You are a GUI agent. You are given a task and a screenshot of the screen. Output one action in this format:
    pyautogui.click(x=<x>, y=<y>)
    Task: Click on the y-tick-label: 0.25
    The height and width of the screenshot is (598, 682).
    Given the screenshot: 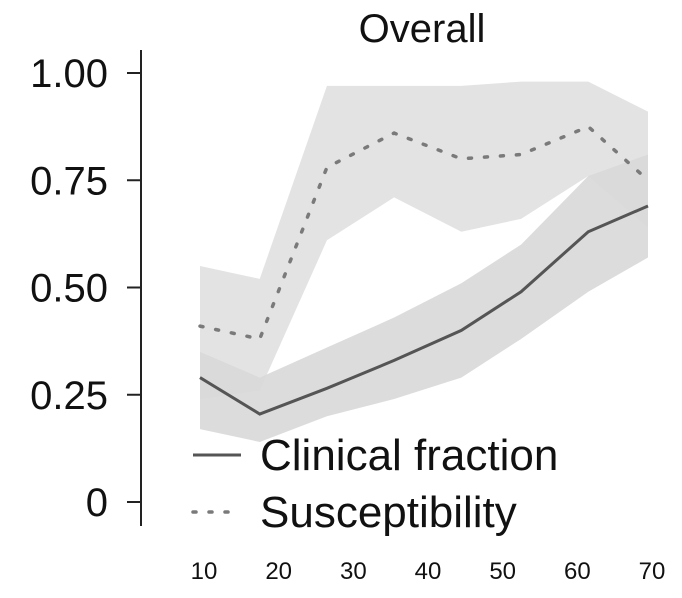 What is the action you would take?
    pyautogui.click(x=69, y=396)
    